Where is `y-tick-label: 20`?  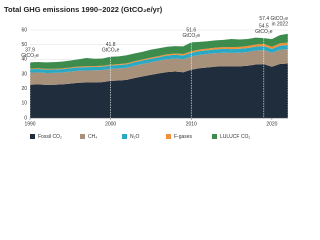 y-tick-label: 20 is located at coordinates (24, 89).